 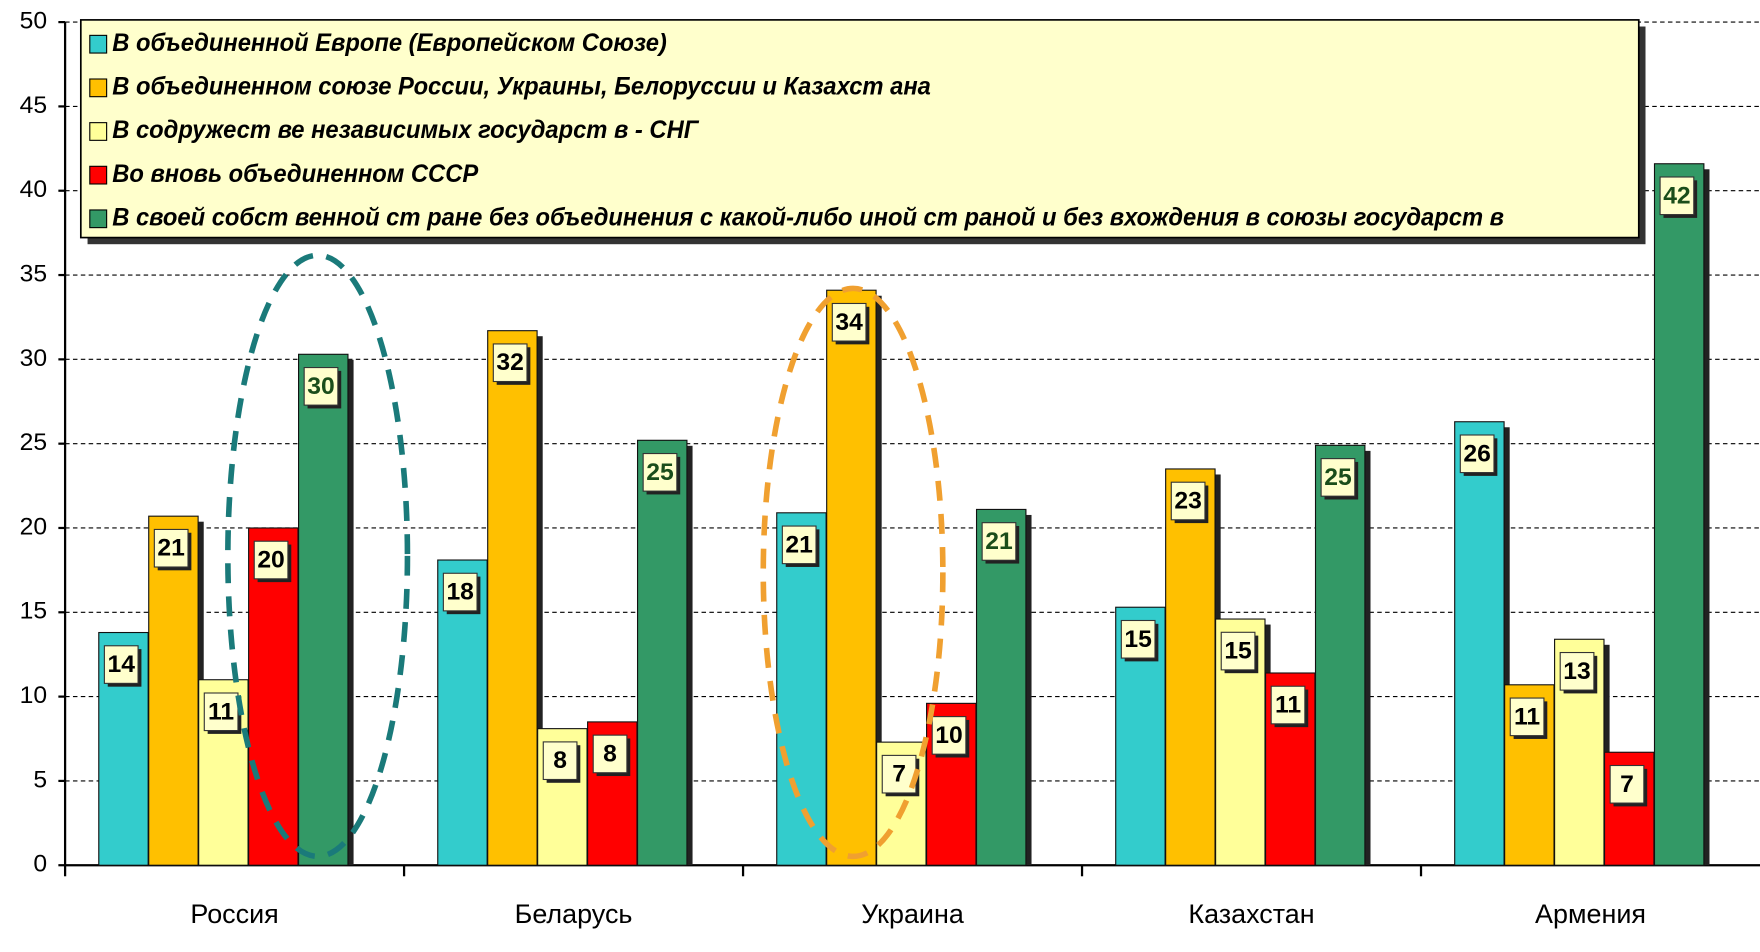 What do you see at coordinates (1590, 914) in the screenshot?
I see `x-tick-label: Армения` at bounding box center [1590, 914].